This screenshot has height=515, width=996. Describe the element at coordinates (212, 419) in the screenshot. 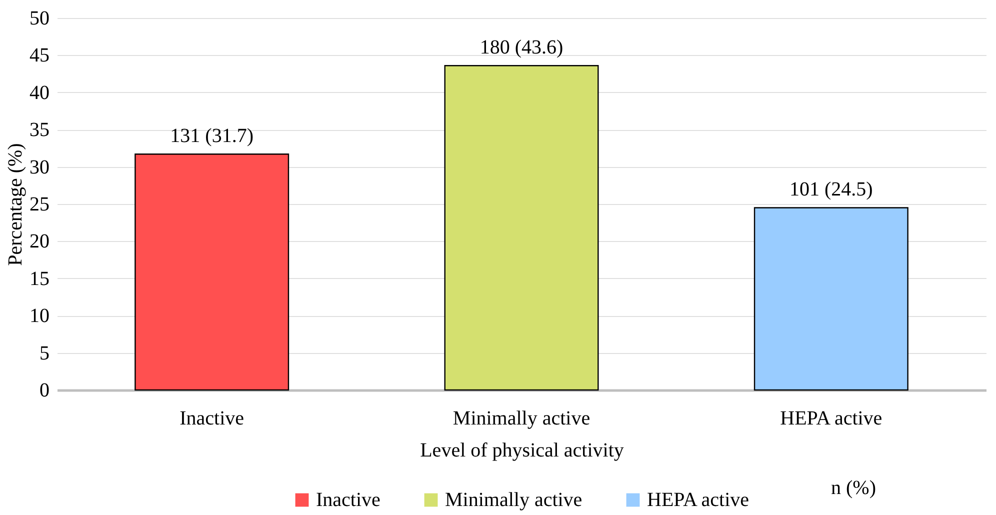

I see `x-tick-label: Inactive` at that location.